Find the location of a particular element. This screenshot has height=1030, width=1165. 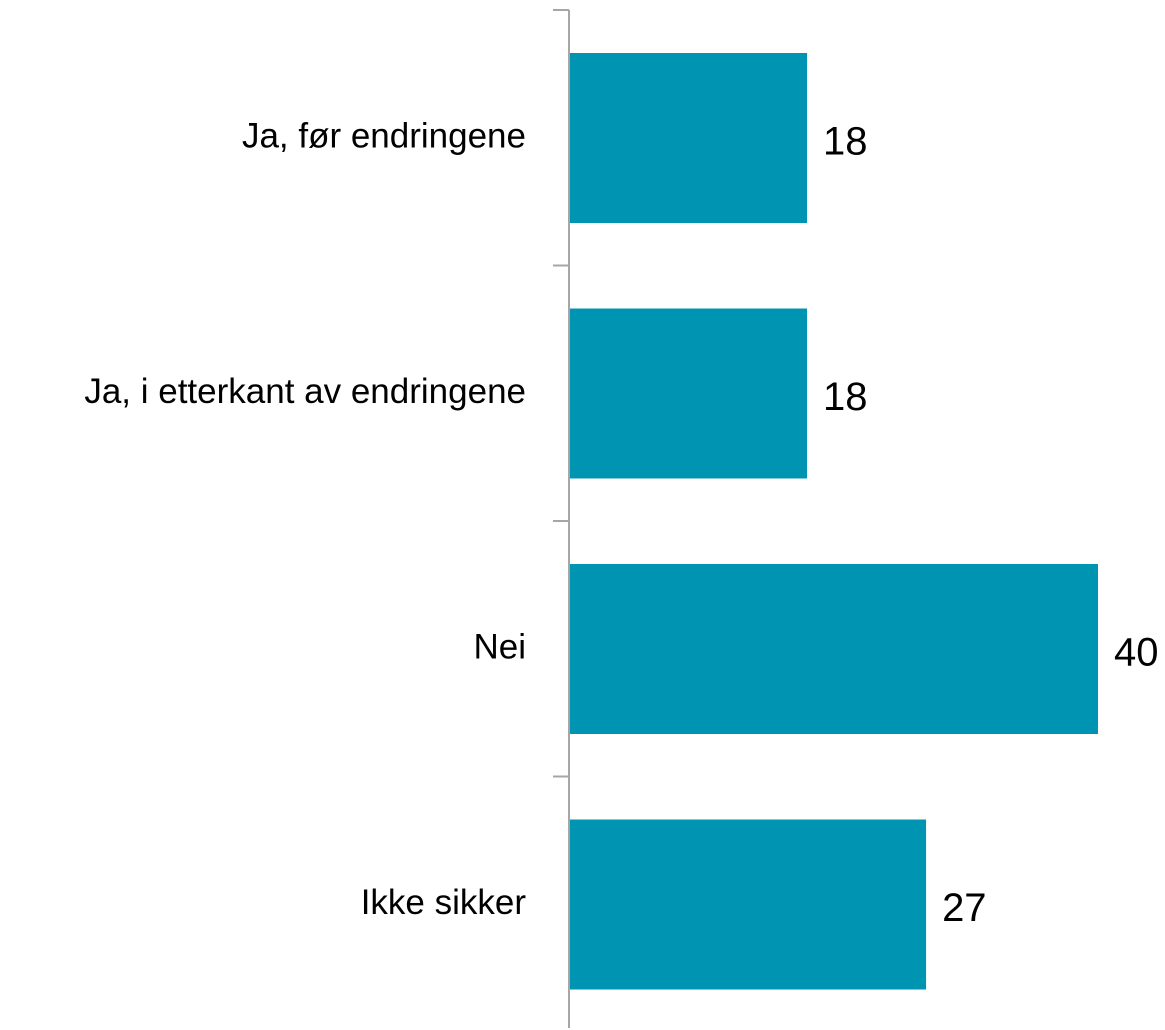

category-label: Nei is located at coordinates (499, 646).